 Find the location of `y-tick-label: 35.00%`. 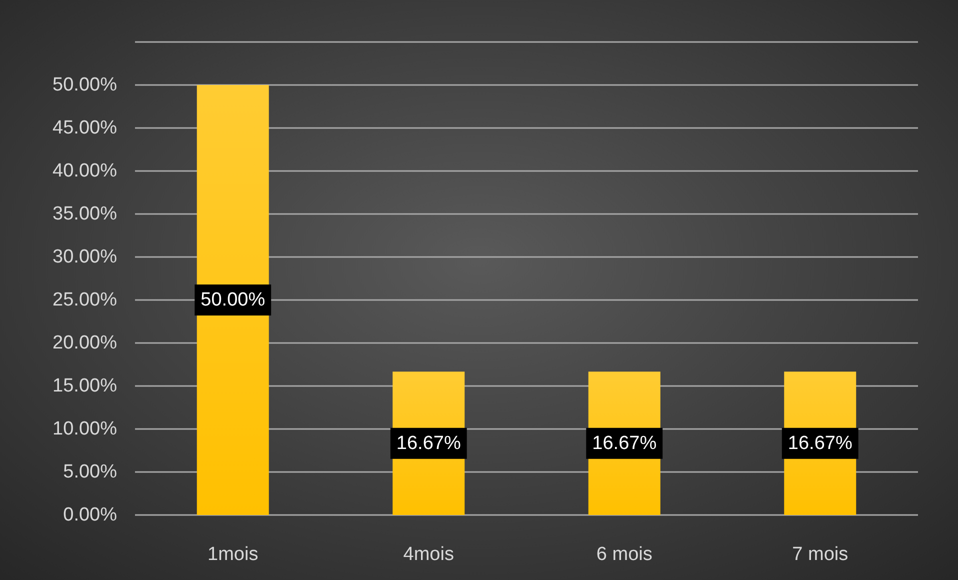

y-tick-label: 35.00% is located at coordinates (85, 214).